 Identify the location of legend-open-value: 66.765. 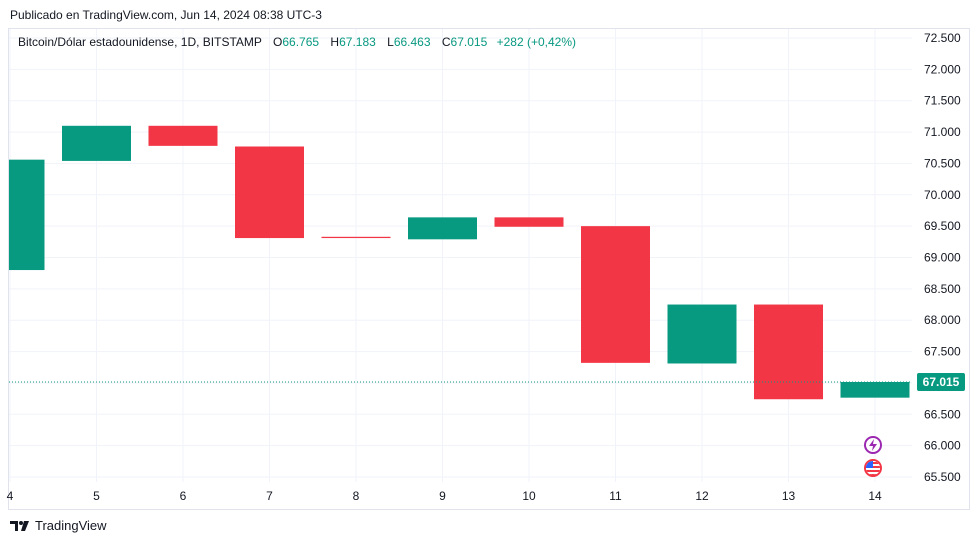
(301, 42).